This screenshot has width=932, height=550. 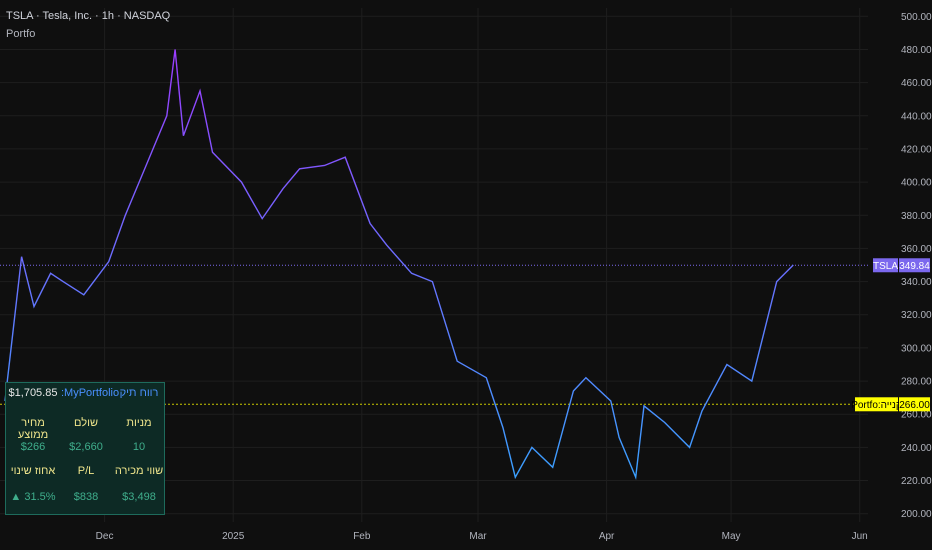 I want to click on header-sale-value: שווי מכירה, so click(x=139, y=471).